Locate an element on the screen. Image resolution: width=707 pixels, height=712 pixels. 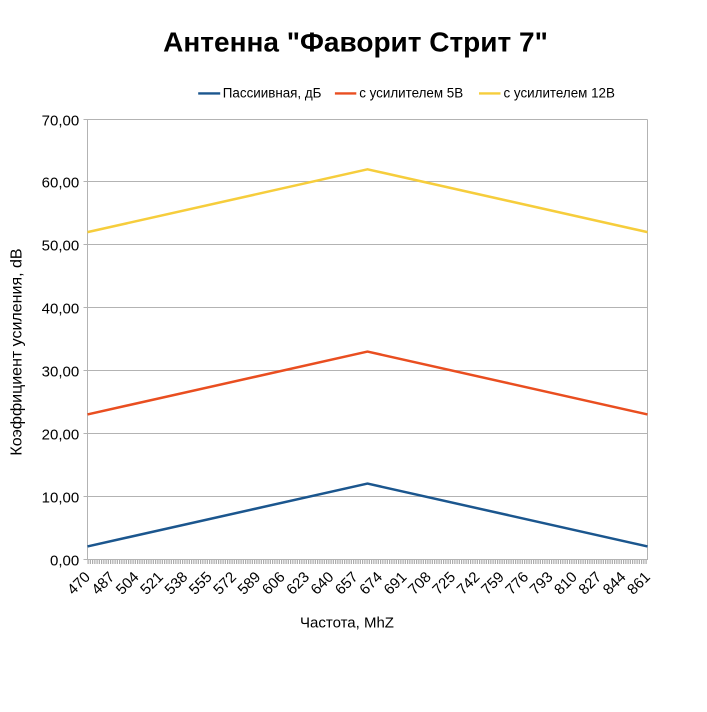
svg-text: Частота, MhZ is located at coordinates (347, 623).